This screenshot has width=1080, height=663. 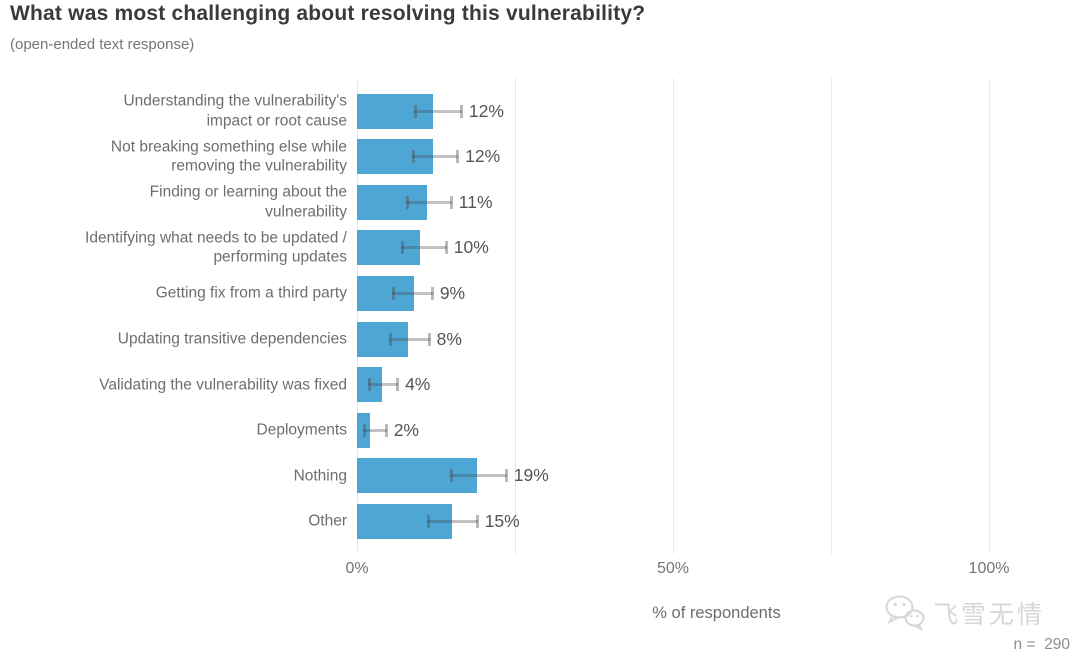 What do you see at coordinates (301, 430) in the screenshot?
I see `category-label: Deployments` at bounding box center [301, 430].